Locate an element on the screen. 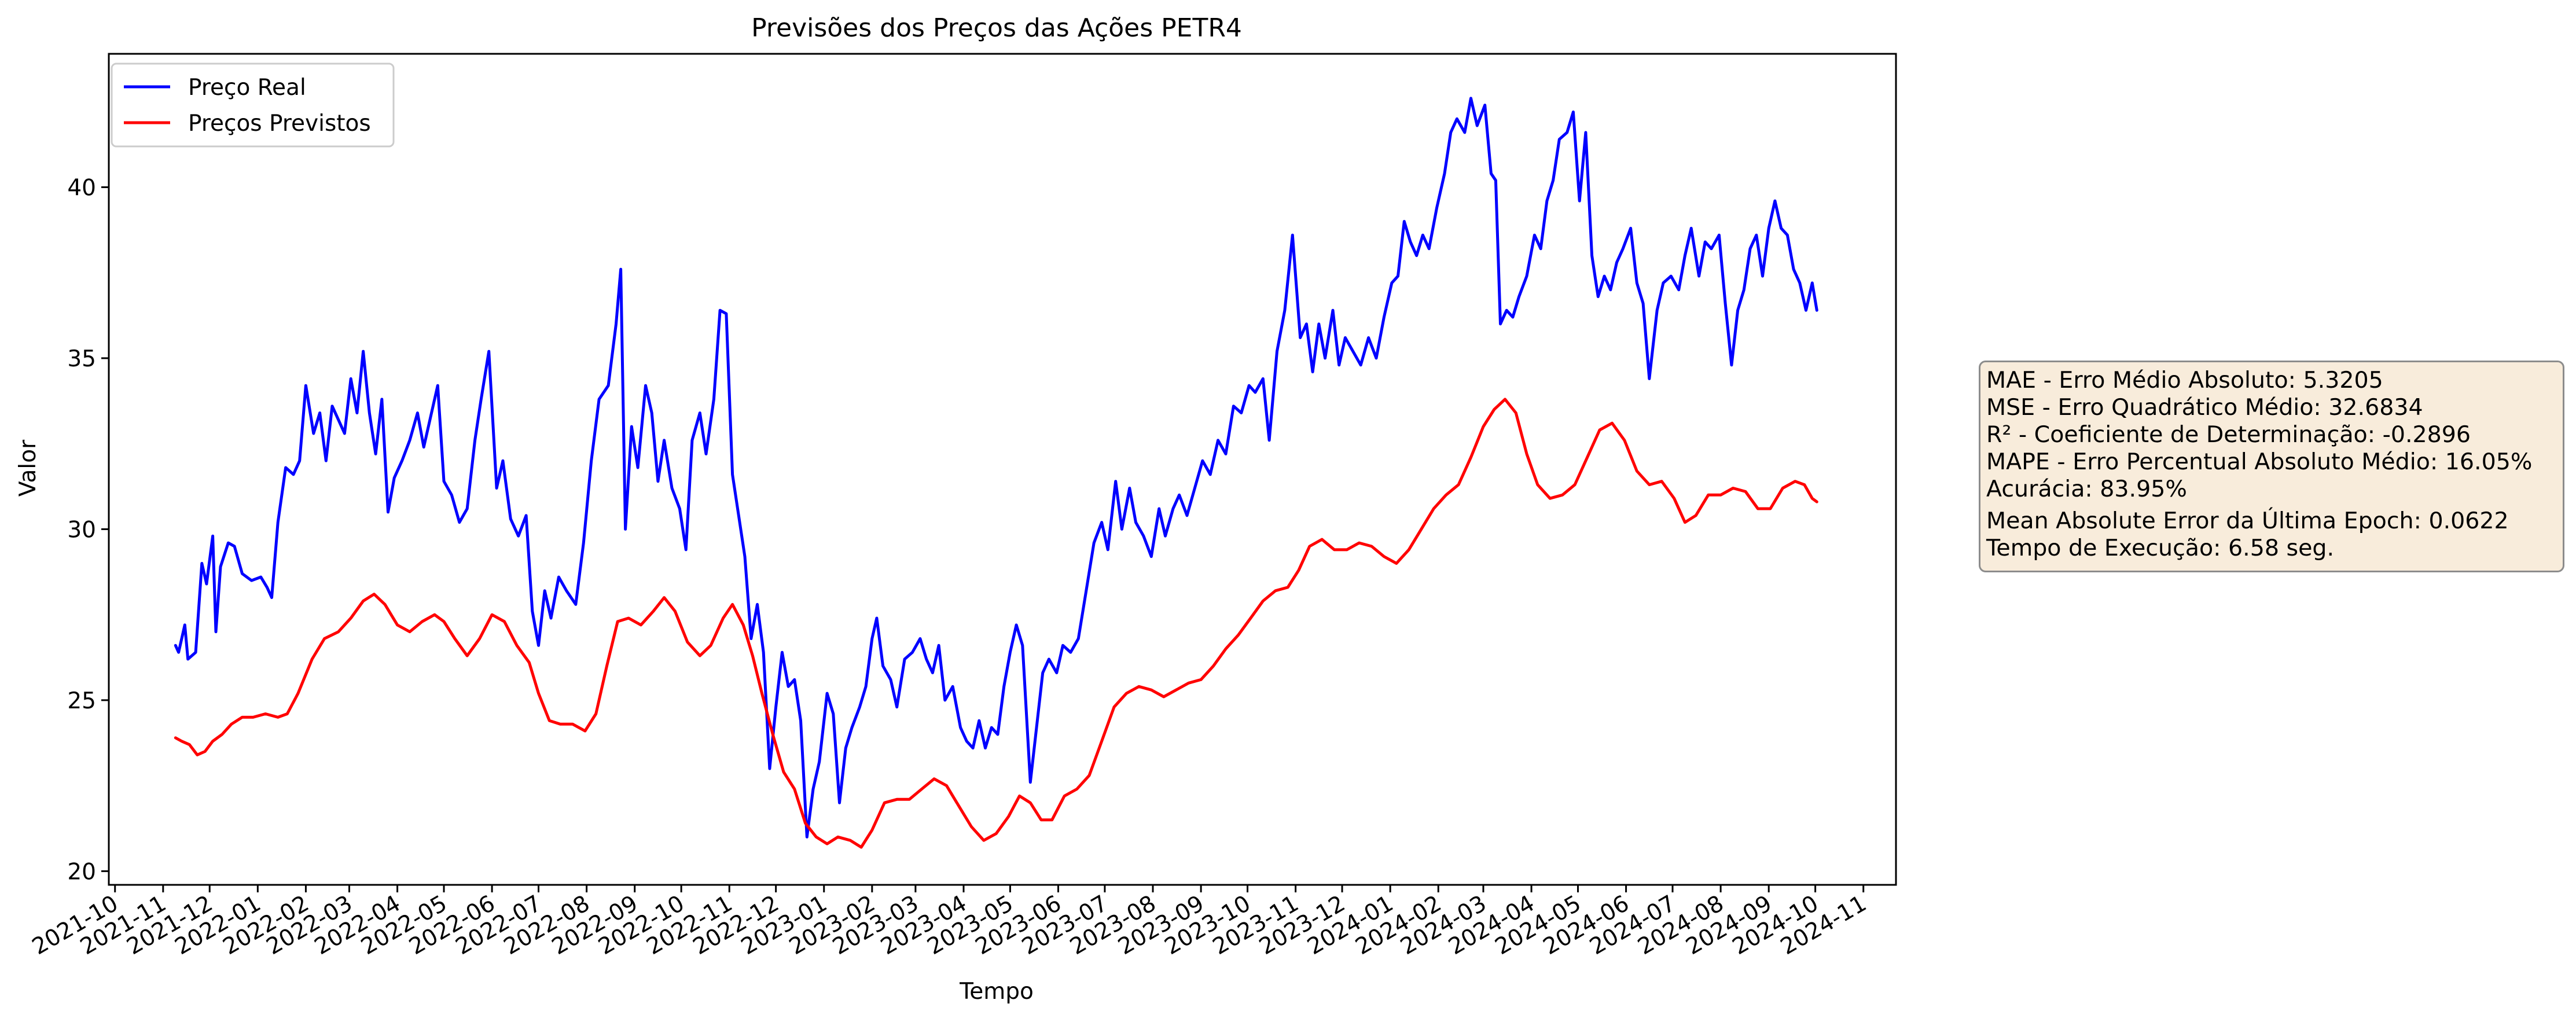 This screenshot has height=1022, width=2576. metric-mse: MSE - Erro Quadrático Médio: 32.6834 is located at coordinates (2204, 408).